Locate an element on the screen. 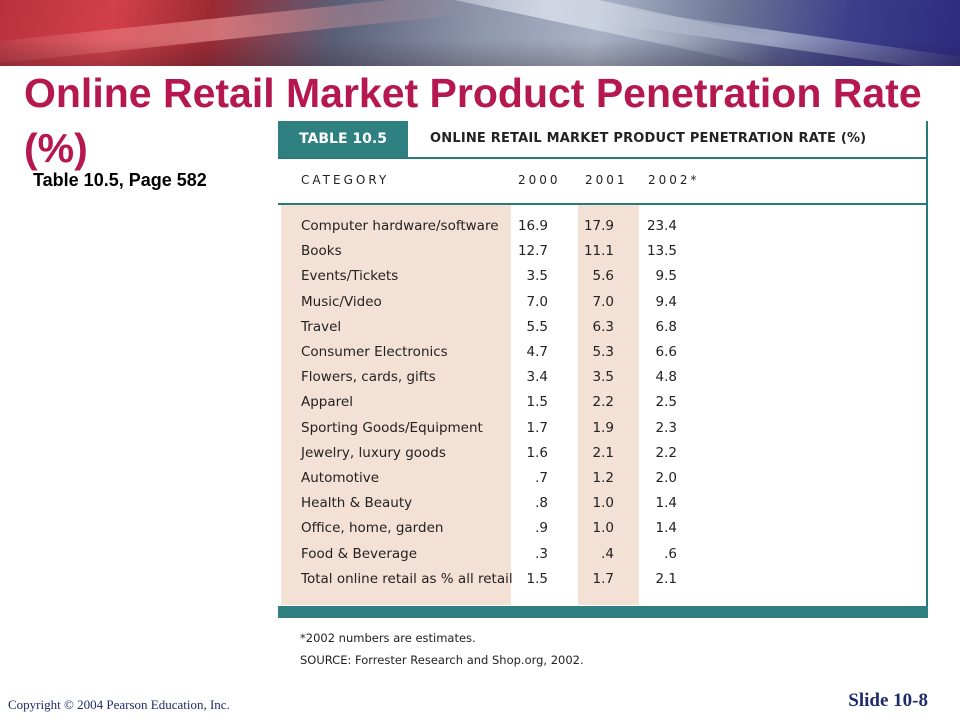  value-2000-cell: .3 is located at coordinates (541, 553).